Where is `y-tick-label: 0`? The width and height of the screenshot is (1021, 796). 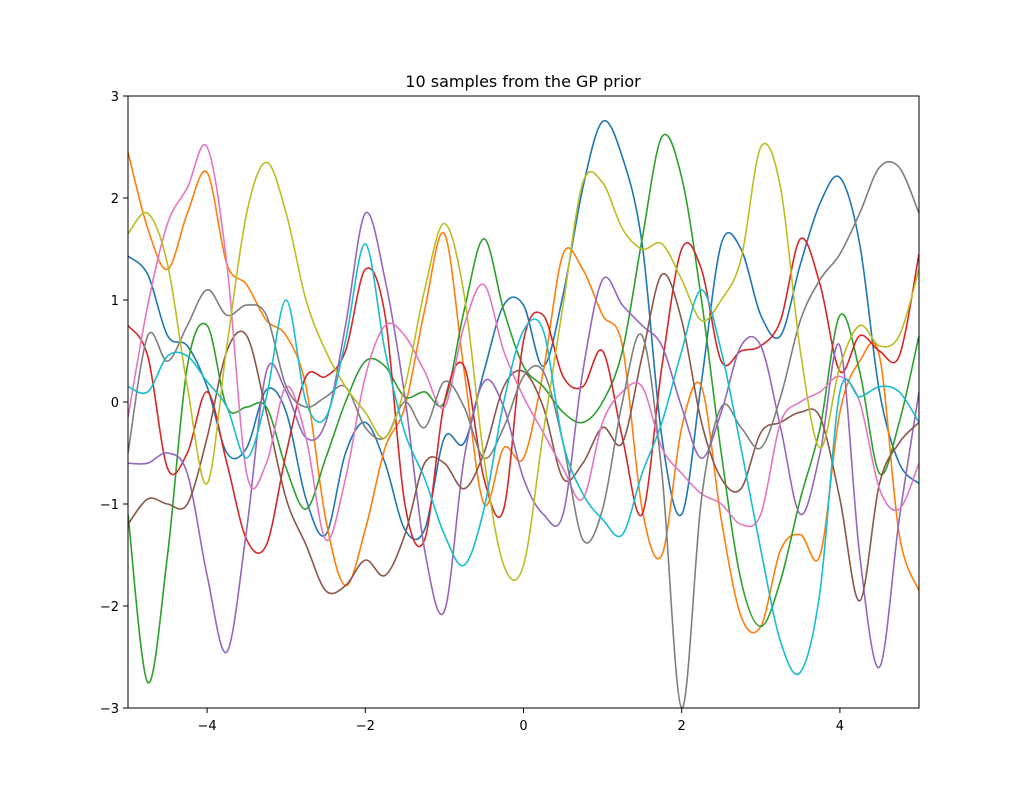
y-tick-label: 0 is located at coordinates (115, 403).